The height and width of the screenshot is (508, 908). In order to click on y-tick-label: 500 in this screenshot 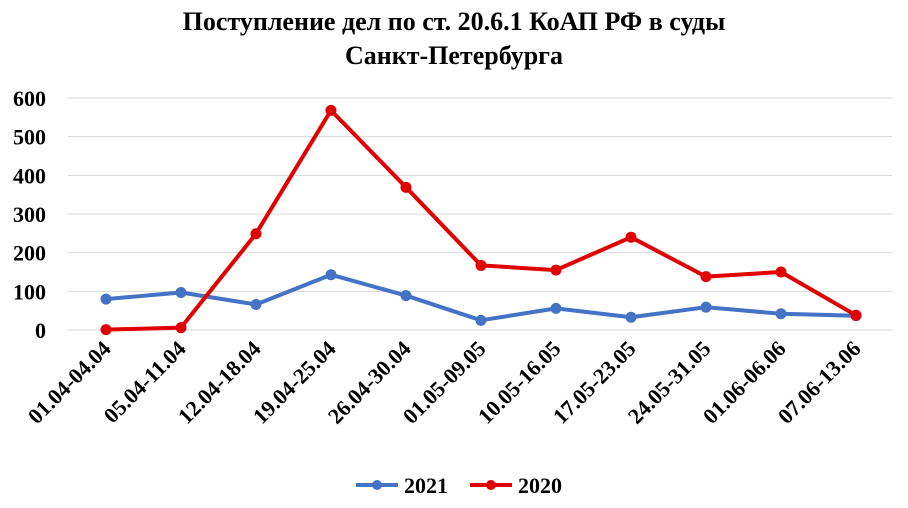, I will do `click(29, 137)`.